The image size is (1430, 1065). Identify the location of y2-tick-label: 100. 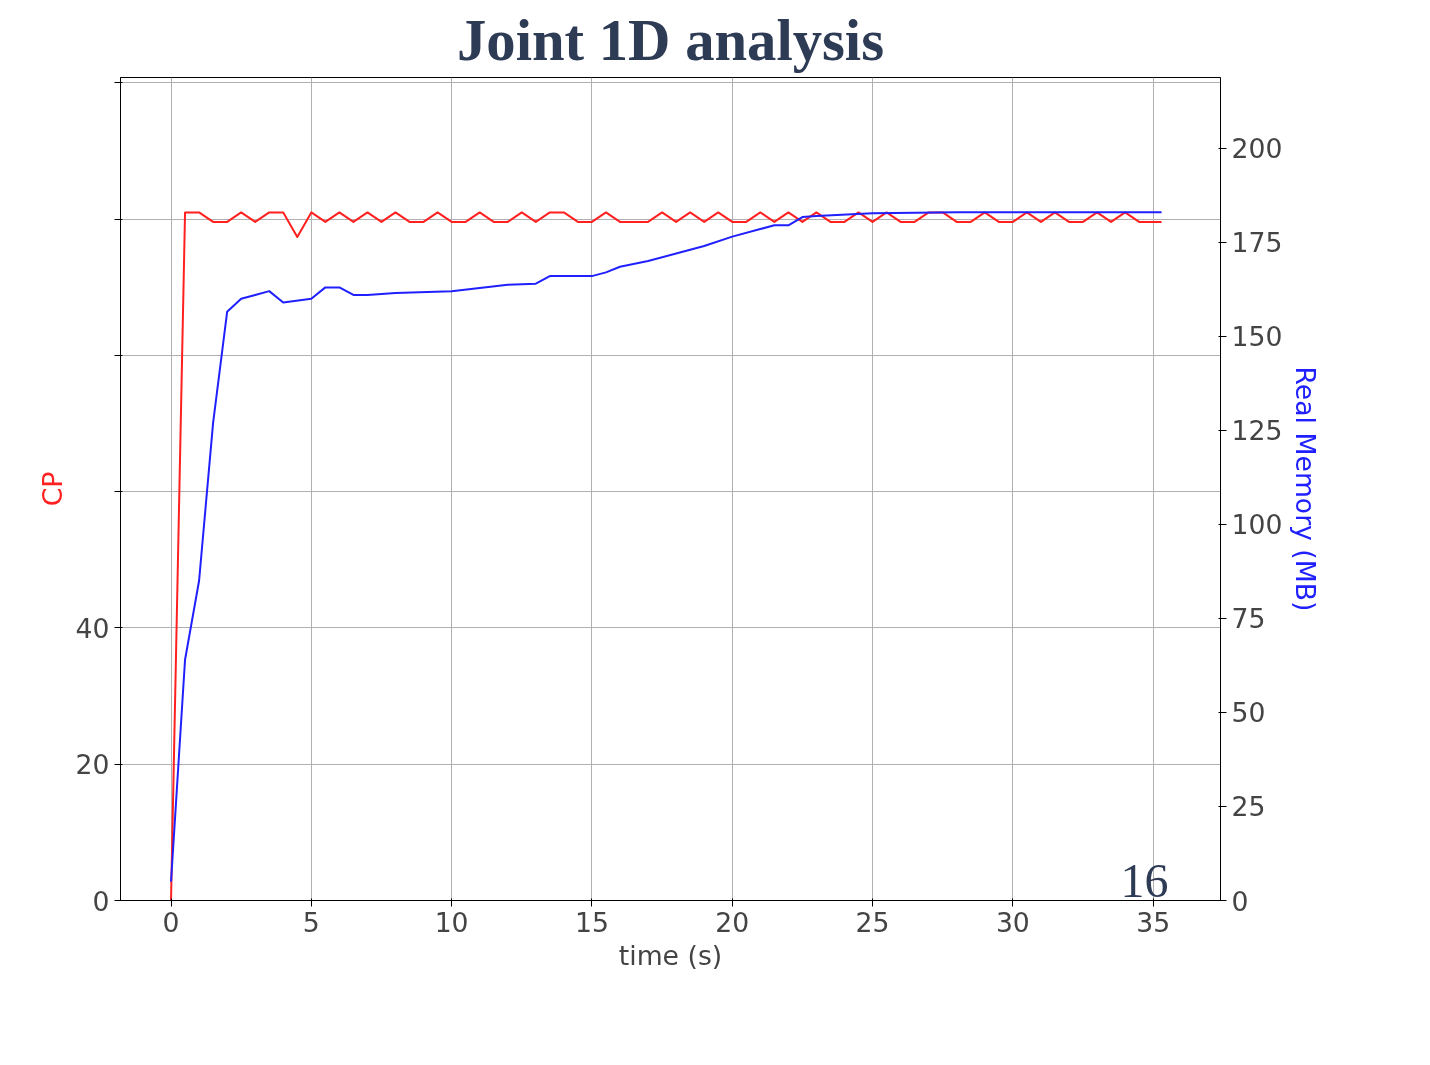
(1257, 525).